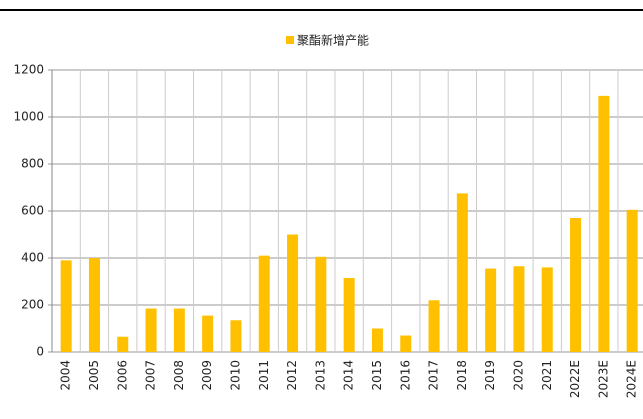 Image resolution: width=643 pixels, height=419 pixels. I want to click on legend-label: 聚酯新增产能, so click(333, 40).